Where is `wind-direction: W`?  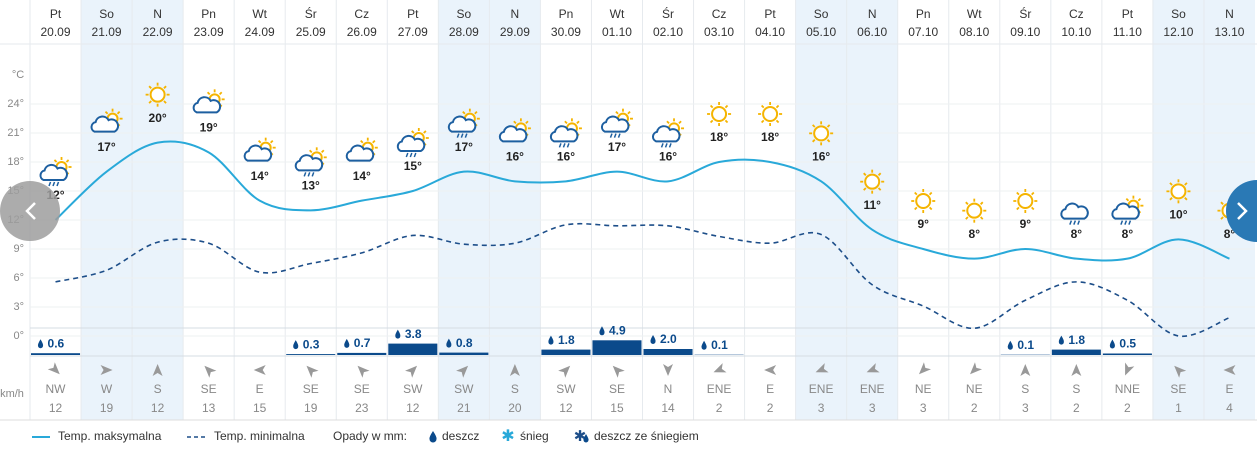 wind-direction: W is located at coordinates (107, 389).